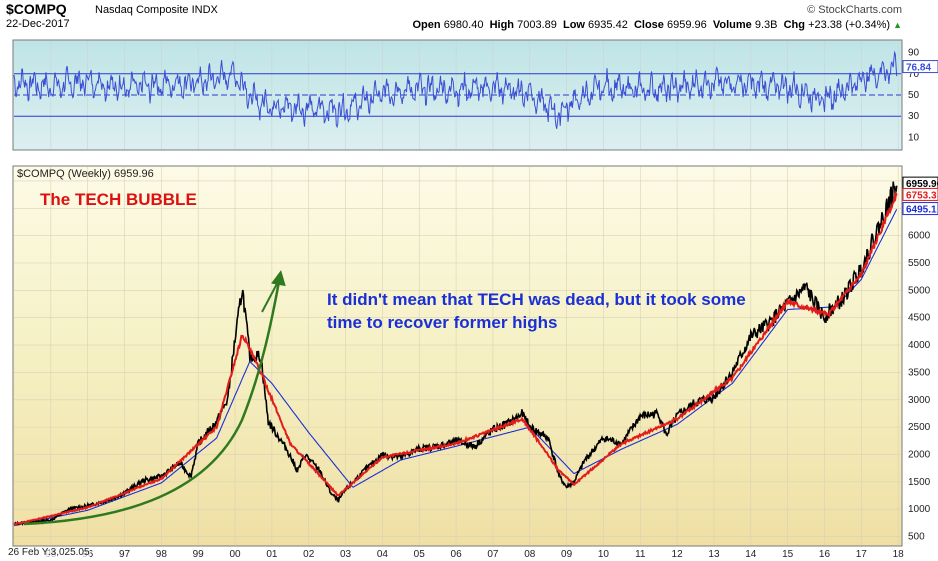 The width and height of the screenshot is (938, 561). What do you see at coordinates (271, 295) in the screenshot?
I see `bubble-arrow-tail` at bounding box center [271, 295].